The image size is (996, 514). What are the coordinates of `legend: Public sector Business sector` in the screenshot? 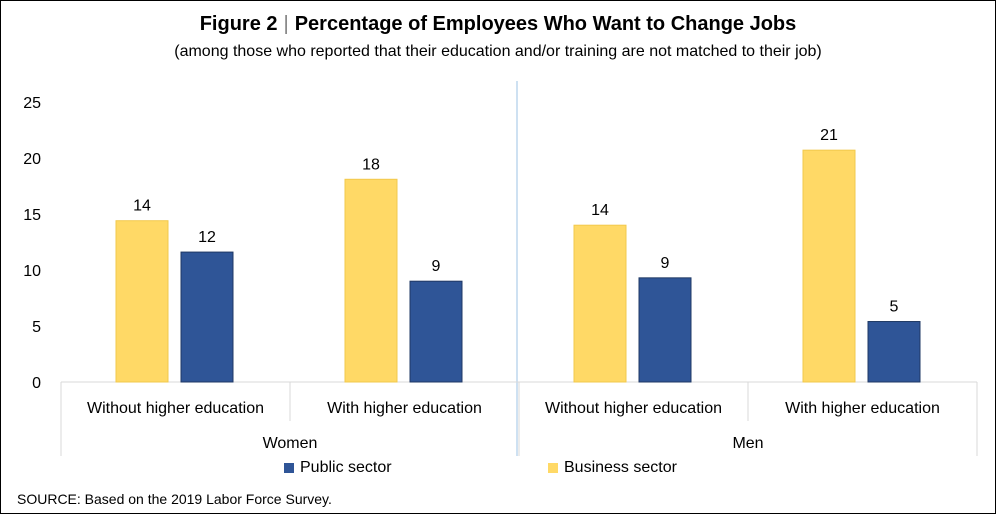 It's located at (498, 470).